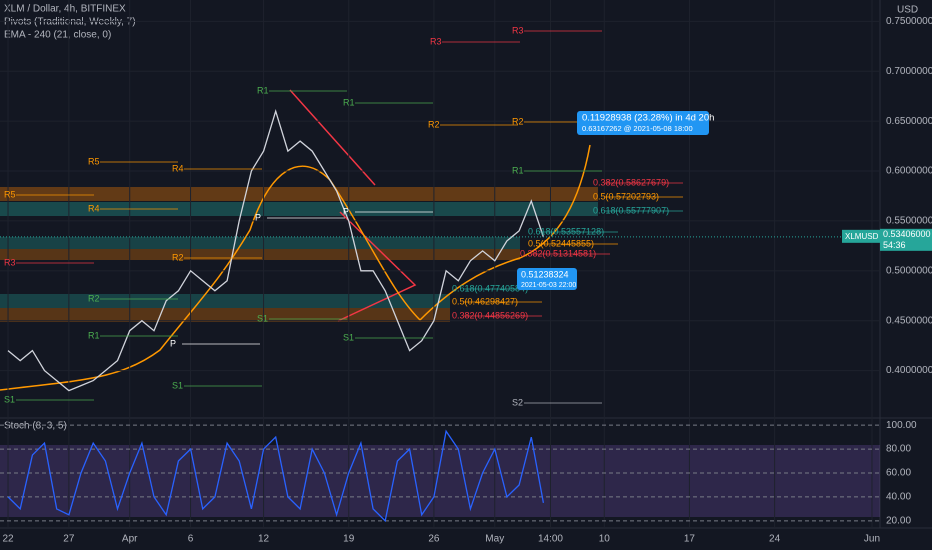 The width and height of the screenshot is (932, 550). Describe the element at coordinates (901, 425) in the screenshot. I see `y-tick-label: 100.00` at that location.